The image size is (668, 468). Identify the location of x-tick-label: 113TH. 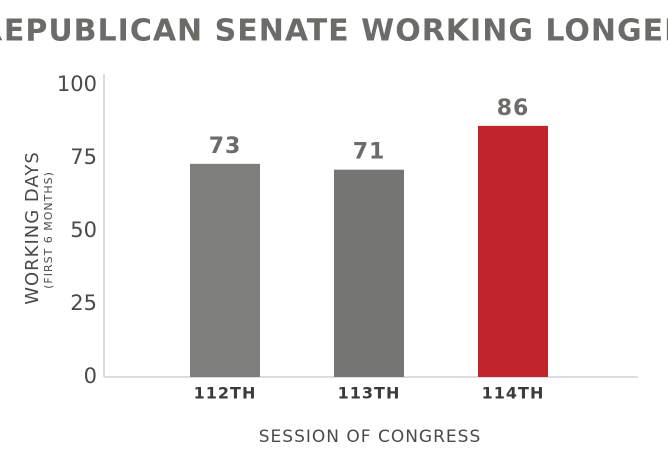
(369, 393).